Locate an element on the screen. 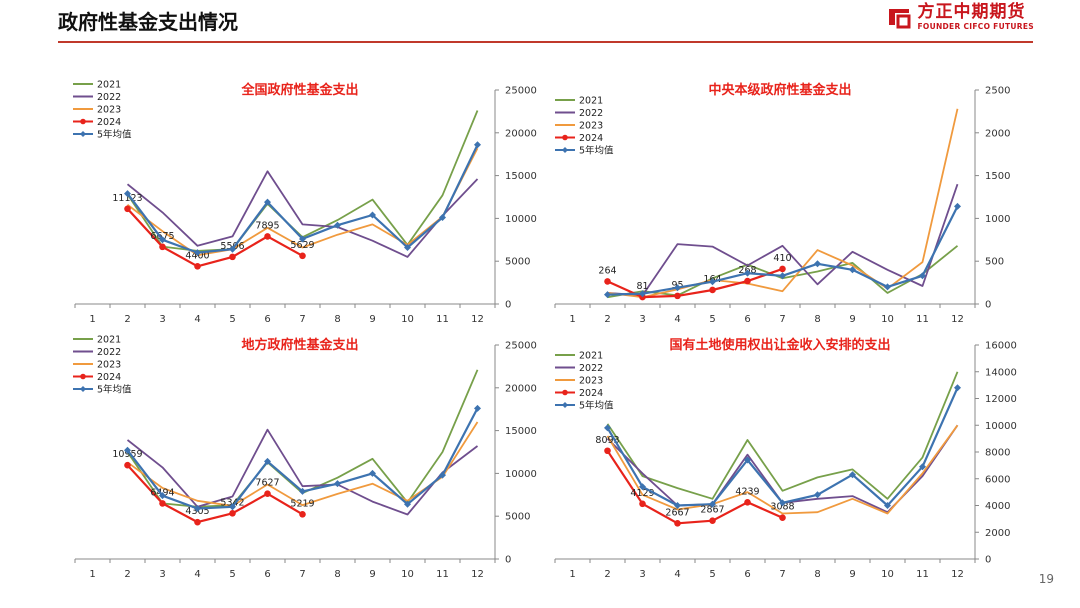 This screenshot has height=608, width=1080. data-label-2024-m7: 5219 is located at coordinates (302, 503).